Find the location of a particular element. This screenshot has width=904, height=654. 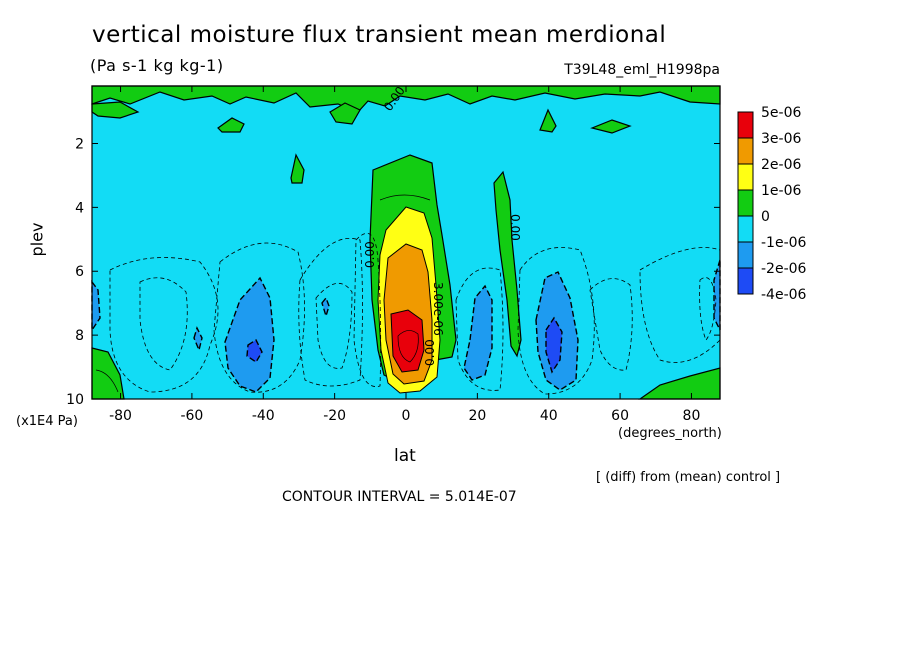

colorbar-label-2: 2e-06 is located at coordinates (781, 165).